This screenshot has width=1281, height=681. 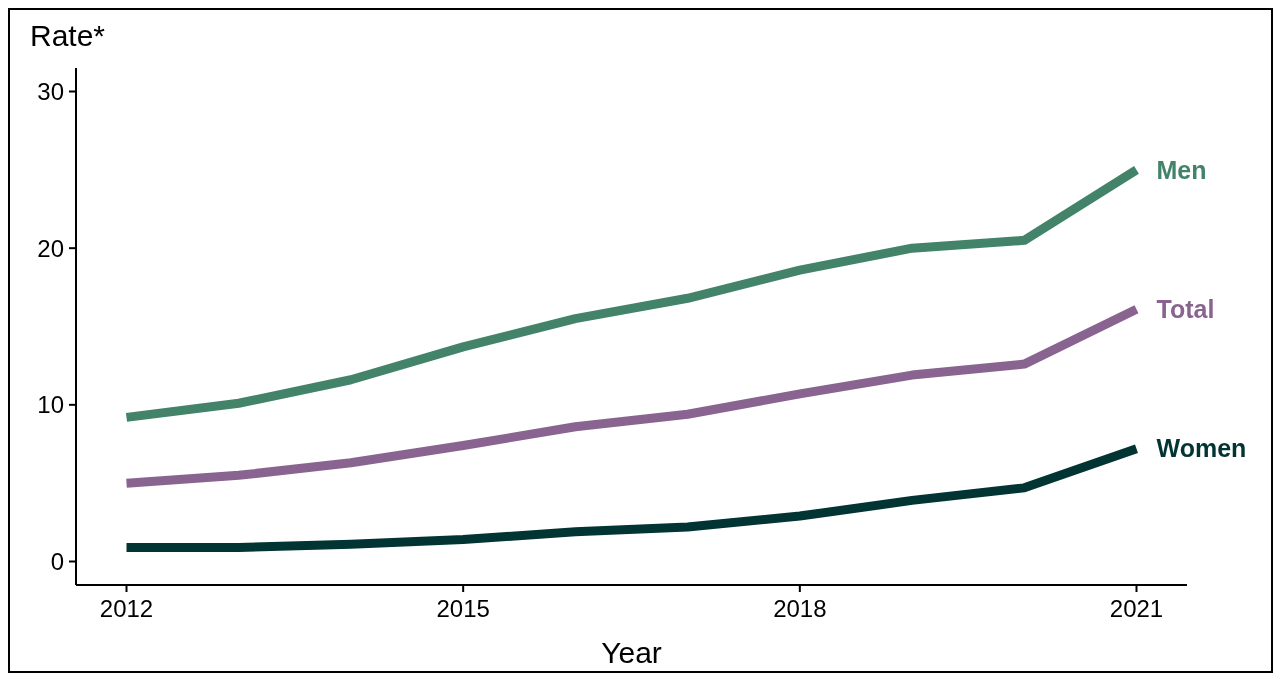 I want to click on x-tick-label: 2015, so click(x=463, y=608).